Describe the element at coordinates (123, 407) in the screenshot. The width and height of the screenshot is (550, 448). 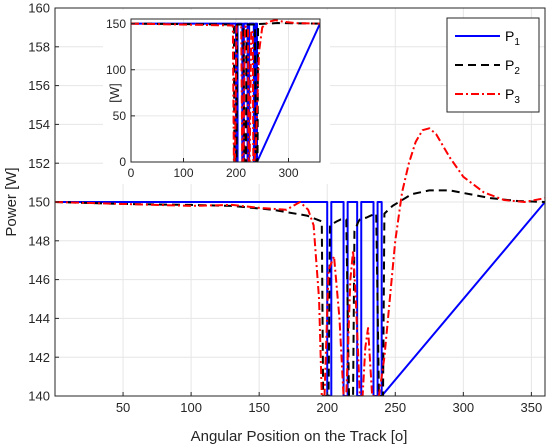
I see `main-x-tick-label: 50` at that location.